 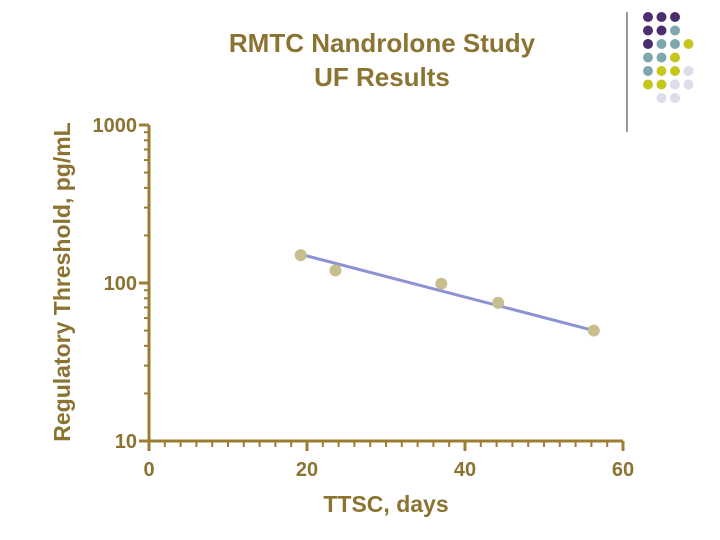 What do you see at coordinates (388, 461) in the screenshot?
I see `x-axis-ticks: 0 20 40 60` at bounding box center [388, 461].